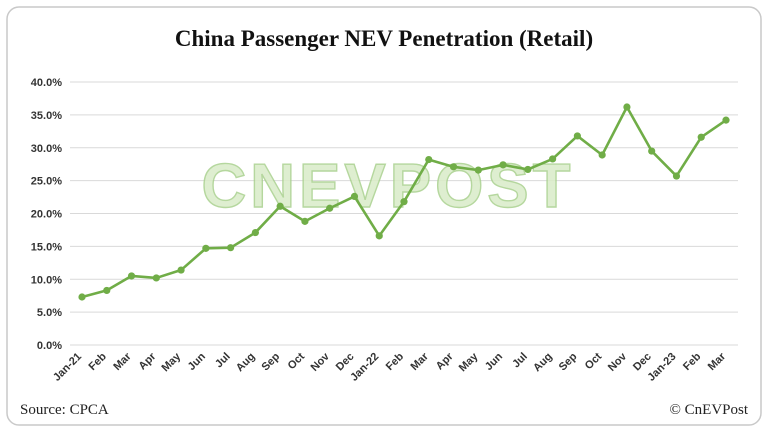  What do you see at coordinates (64, 410) in the screenshot?
I see `source-label: Source: CPCA` at bounding box center [64, 410].